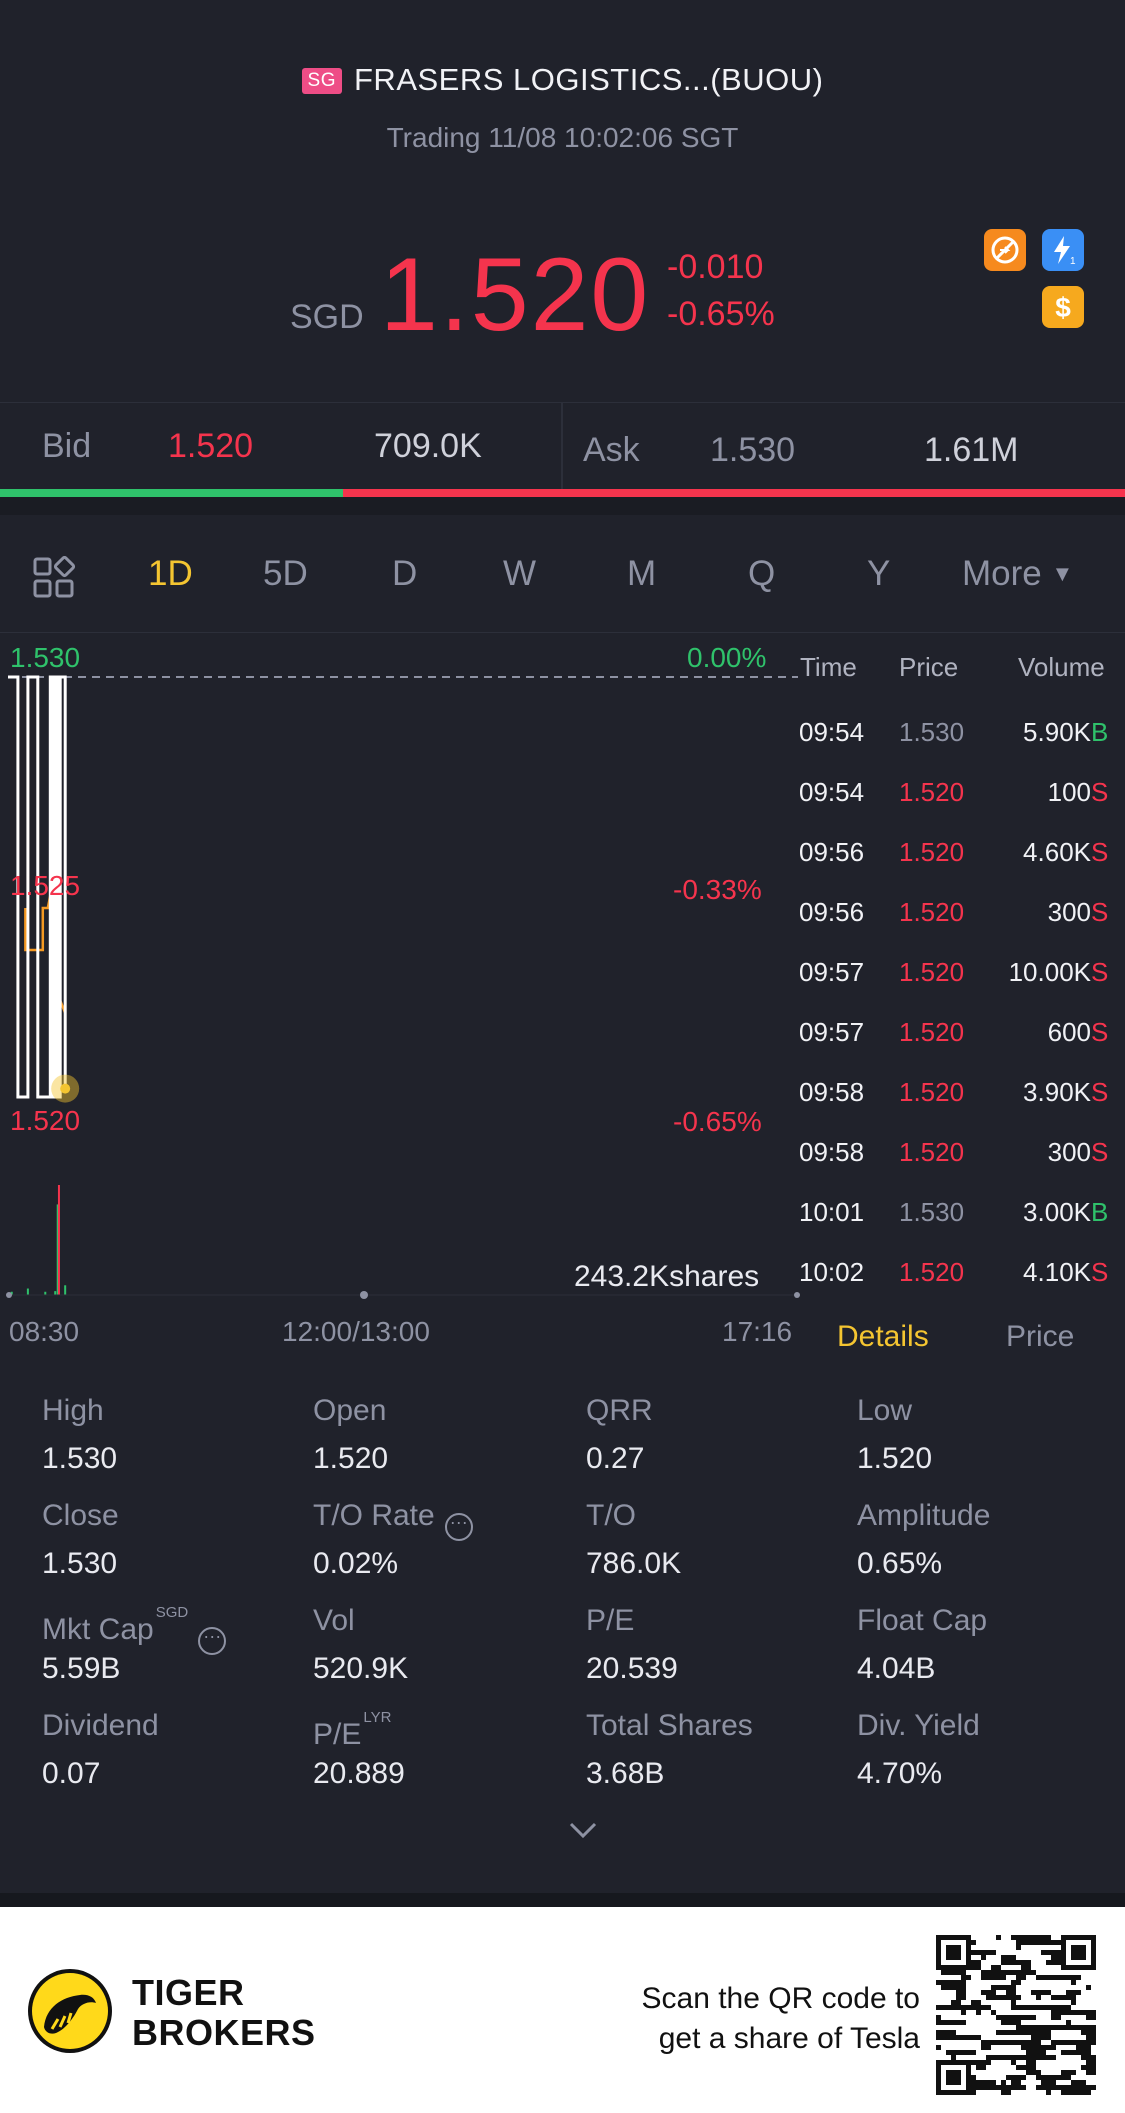  I want to click on lightning-1-icon: 1, so click(1063, 250).